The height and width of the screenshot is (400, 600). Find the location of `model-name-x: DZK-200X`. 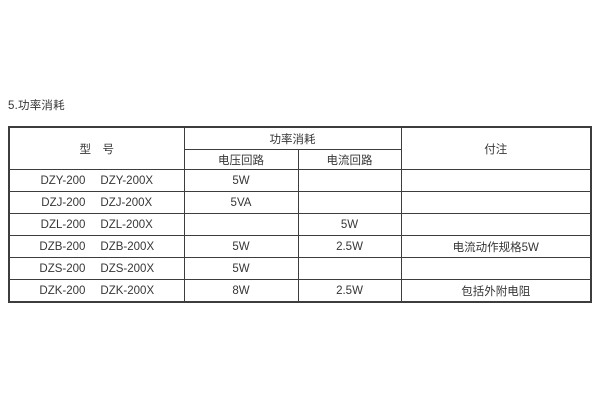

model-name-x: DZK-200X is located at coordinates (127, 290).